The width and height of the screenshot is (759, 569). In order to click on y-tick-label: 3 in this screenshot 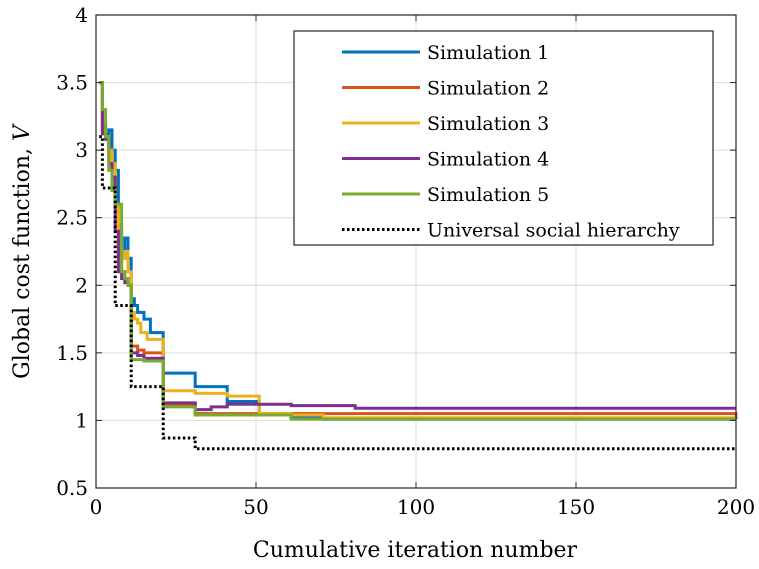, I will do `click(81, 150)`.